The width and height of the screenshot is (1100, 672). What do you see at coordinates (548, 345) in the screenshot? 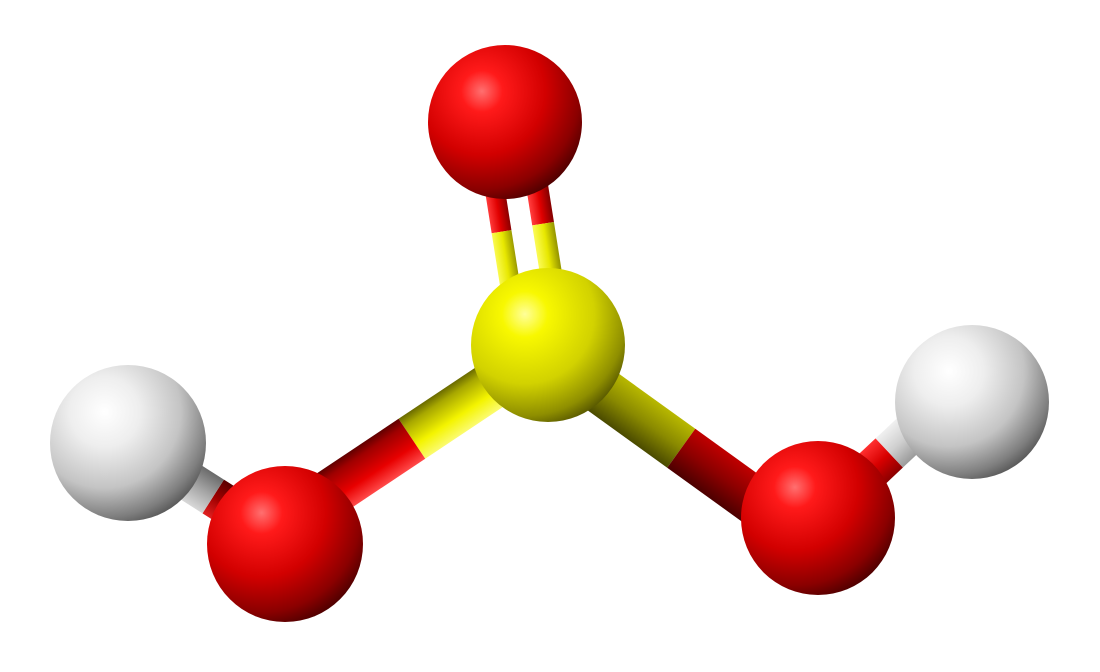
I see `sulfur-atom` at bounding box center [548, 345].